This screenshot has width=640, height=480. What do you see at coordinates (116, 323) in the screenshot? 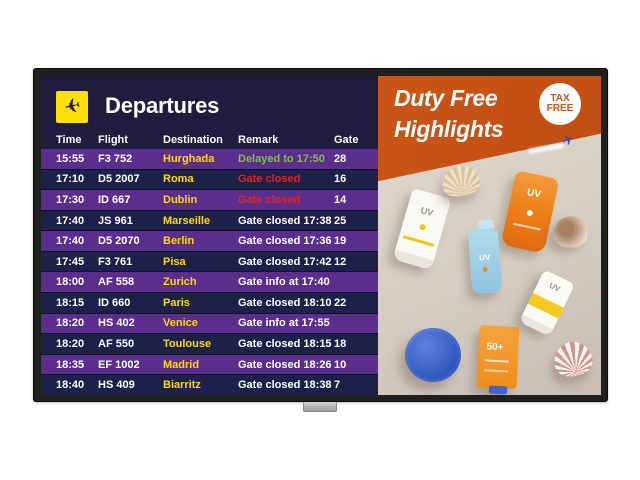
I see `flight-cell: HS 402` at bounding box center [116, 323].